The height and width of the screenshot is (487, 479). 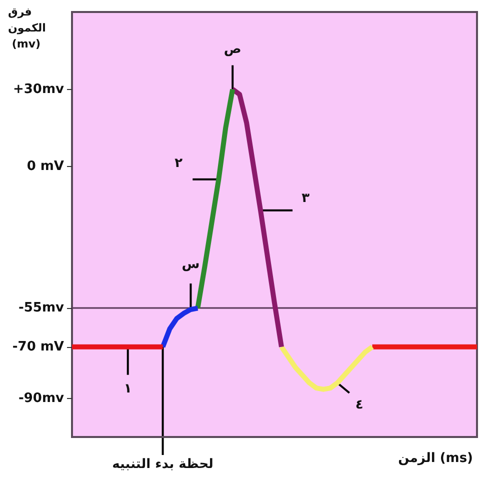 What do you see at coordinates (45, 166) in the screenshot?
I see `y-tick-label: 0 mV` at bounding box center [45, 166].